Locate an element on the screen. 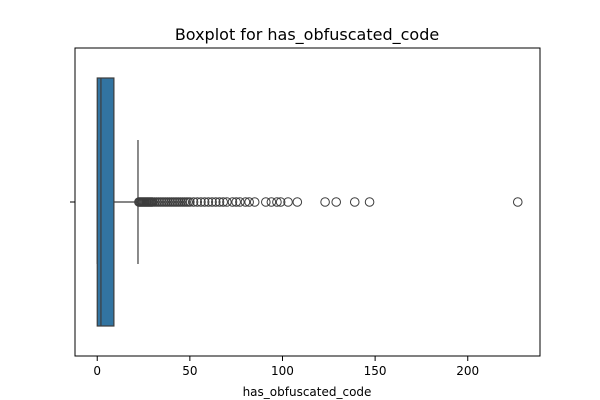 Image resolution: width=600 pixels, height=400 pixels. x-axis-ticks: 0 50 100 150 200 is located at coordinates (286, 367).